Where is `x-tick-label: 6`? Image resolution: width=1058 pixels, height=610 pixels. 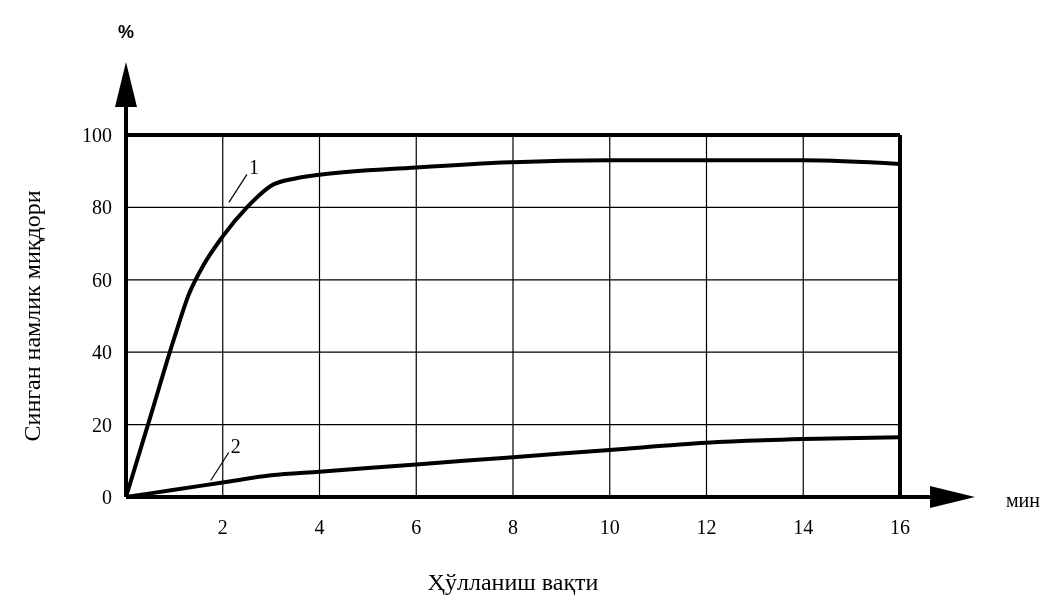 x-tick-label: 6 is located at coordinates (416, 527).